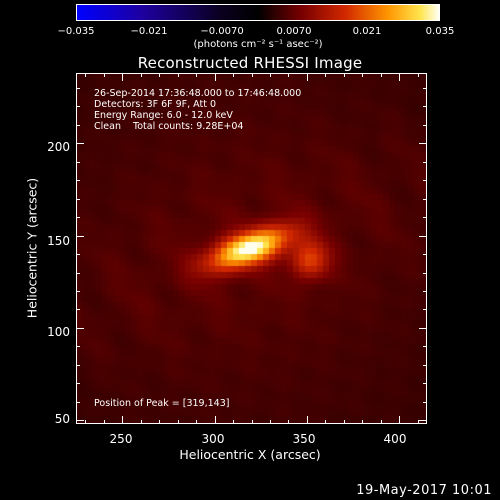 Image resolution: width=500 pixels, height=500 pixels. I want to click on colorbar-tick-label: −0.021, so click(149, 31).